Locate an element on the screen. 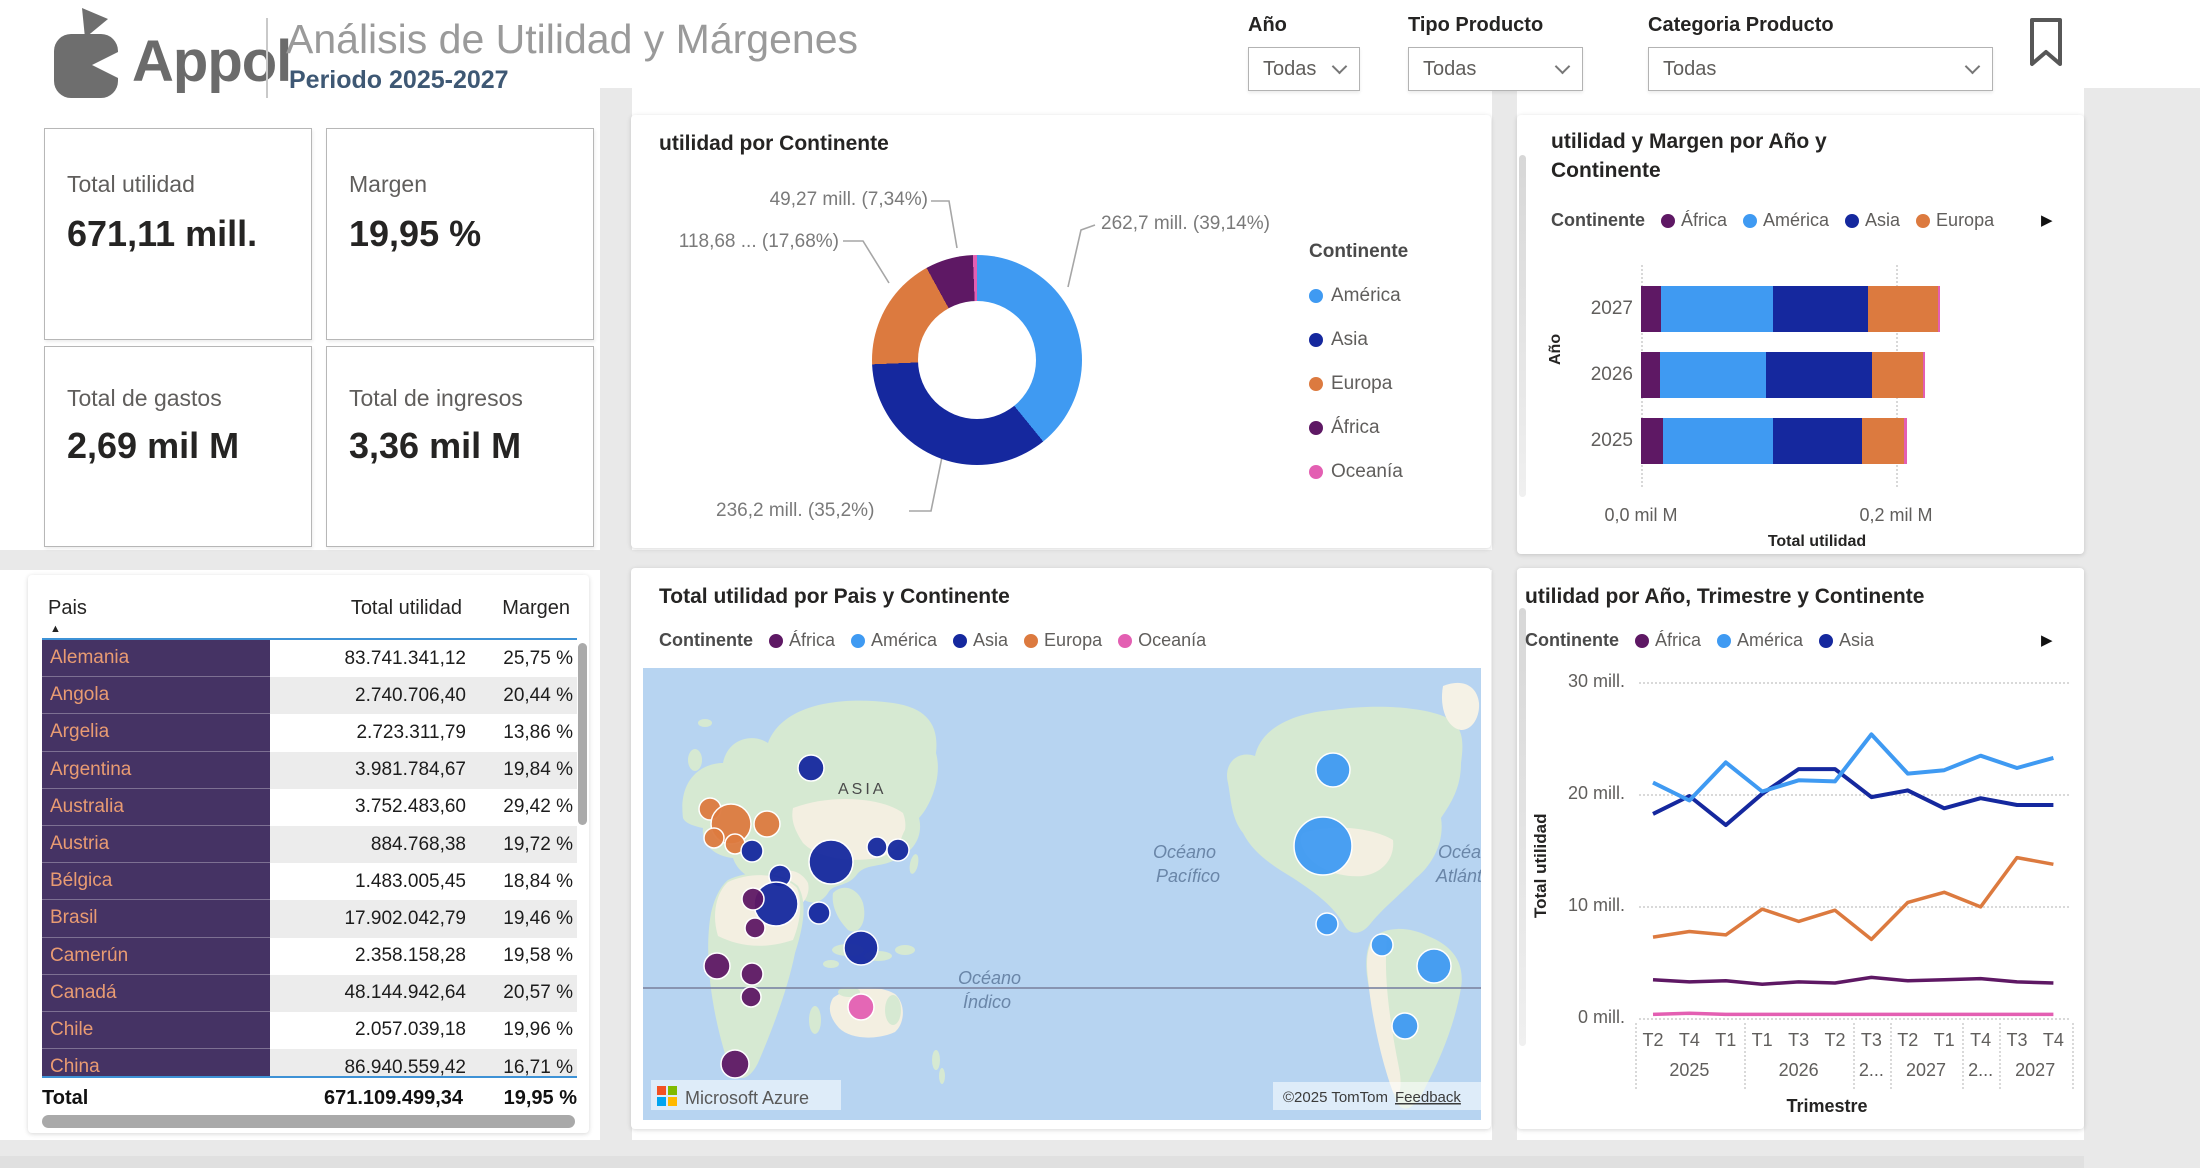  table-vertical-scrollbar is located at coordinates (582, 734).